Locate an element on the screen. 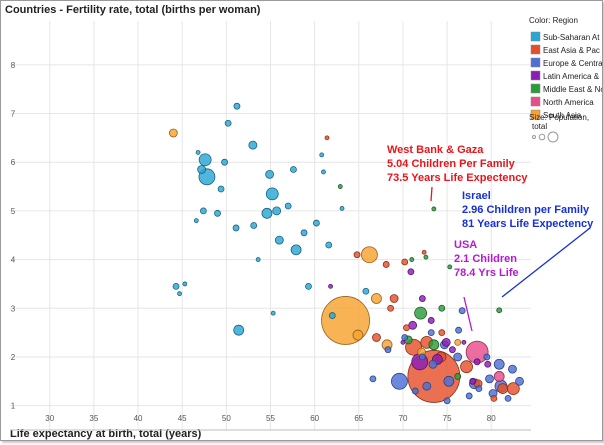 The width and height of the screenshot is (604, 445). legend-label: Latin America & is located at coordinates (571, 76).